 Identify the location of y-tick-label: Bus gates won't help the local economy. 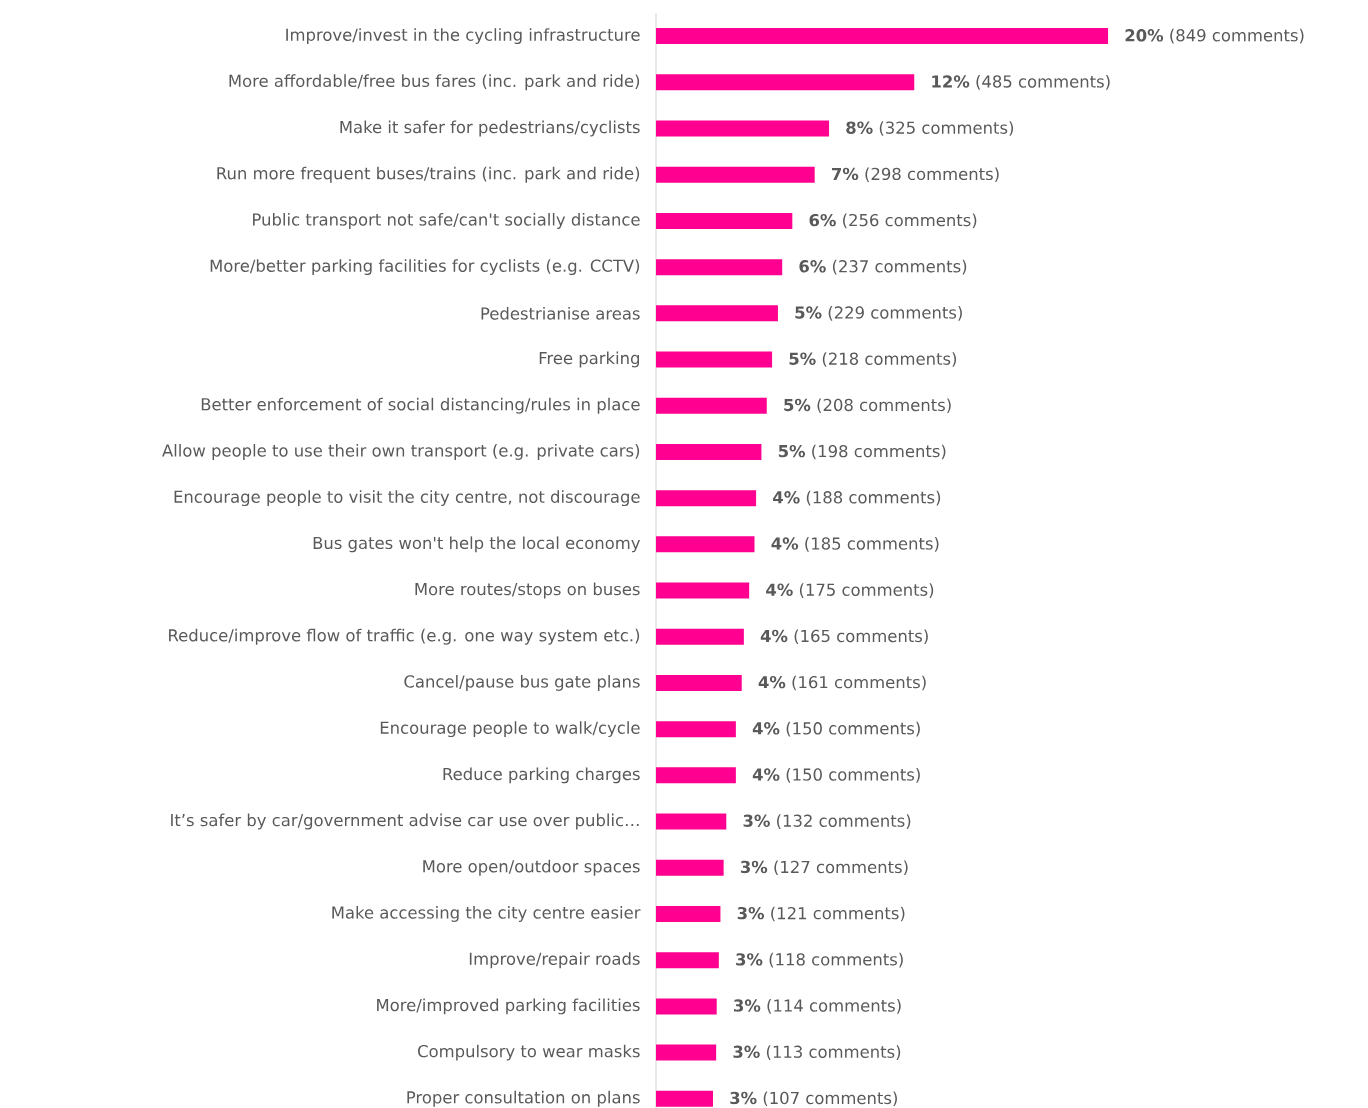
(477, 544).